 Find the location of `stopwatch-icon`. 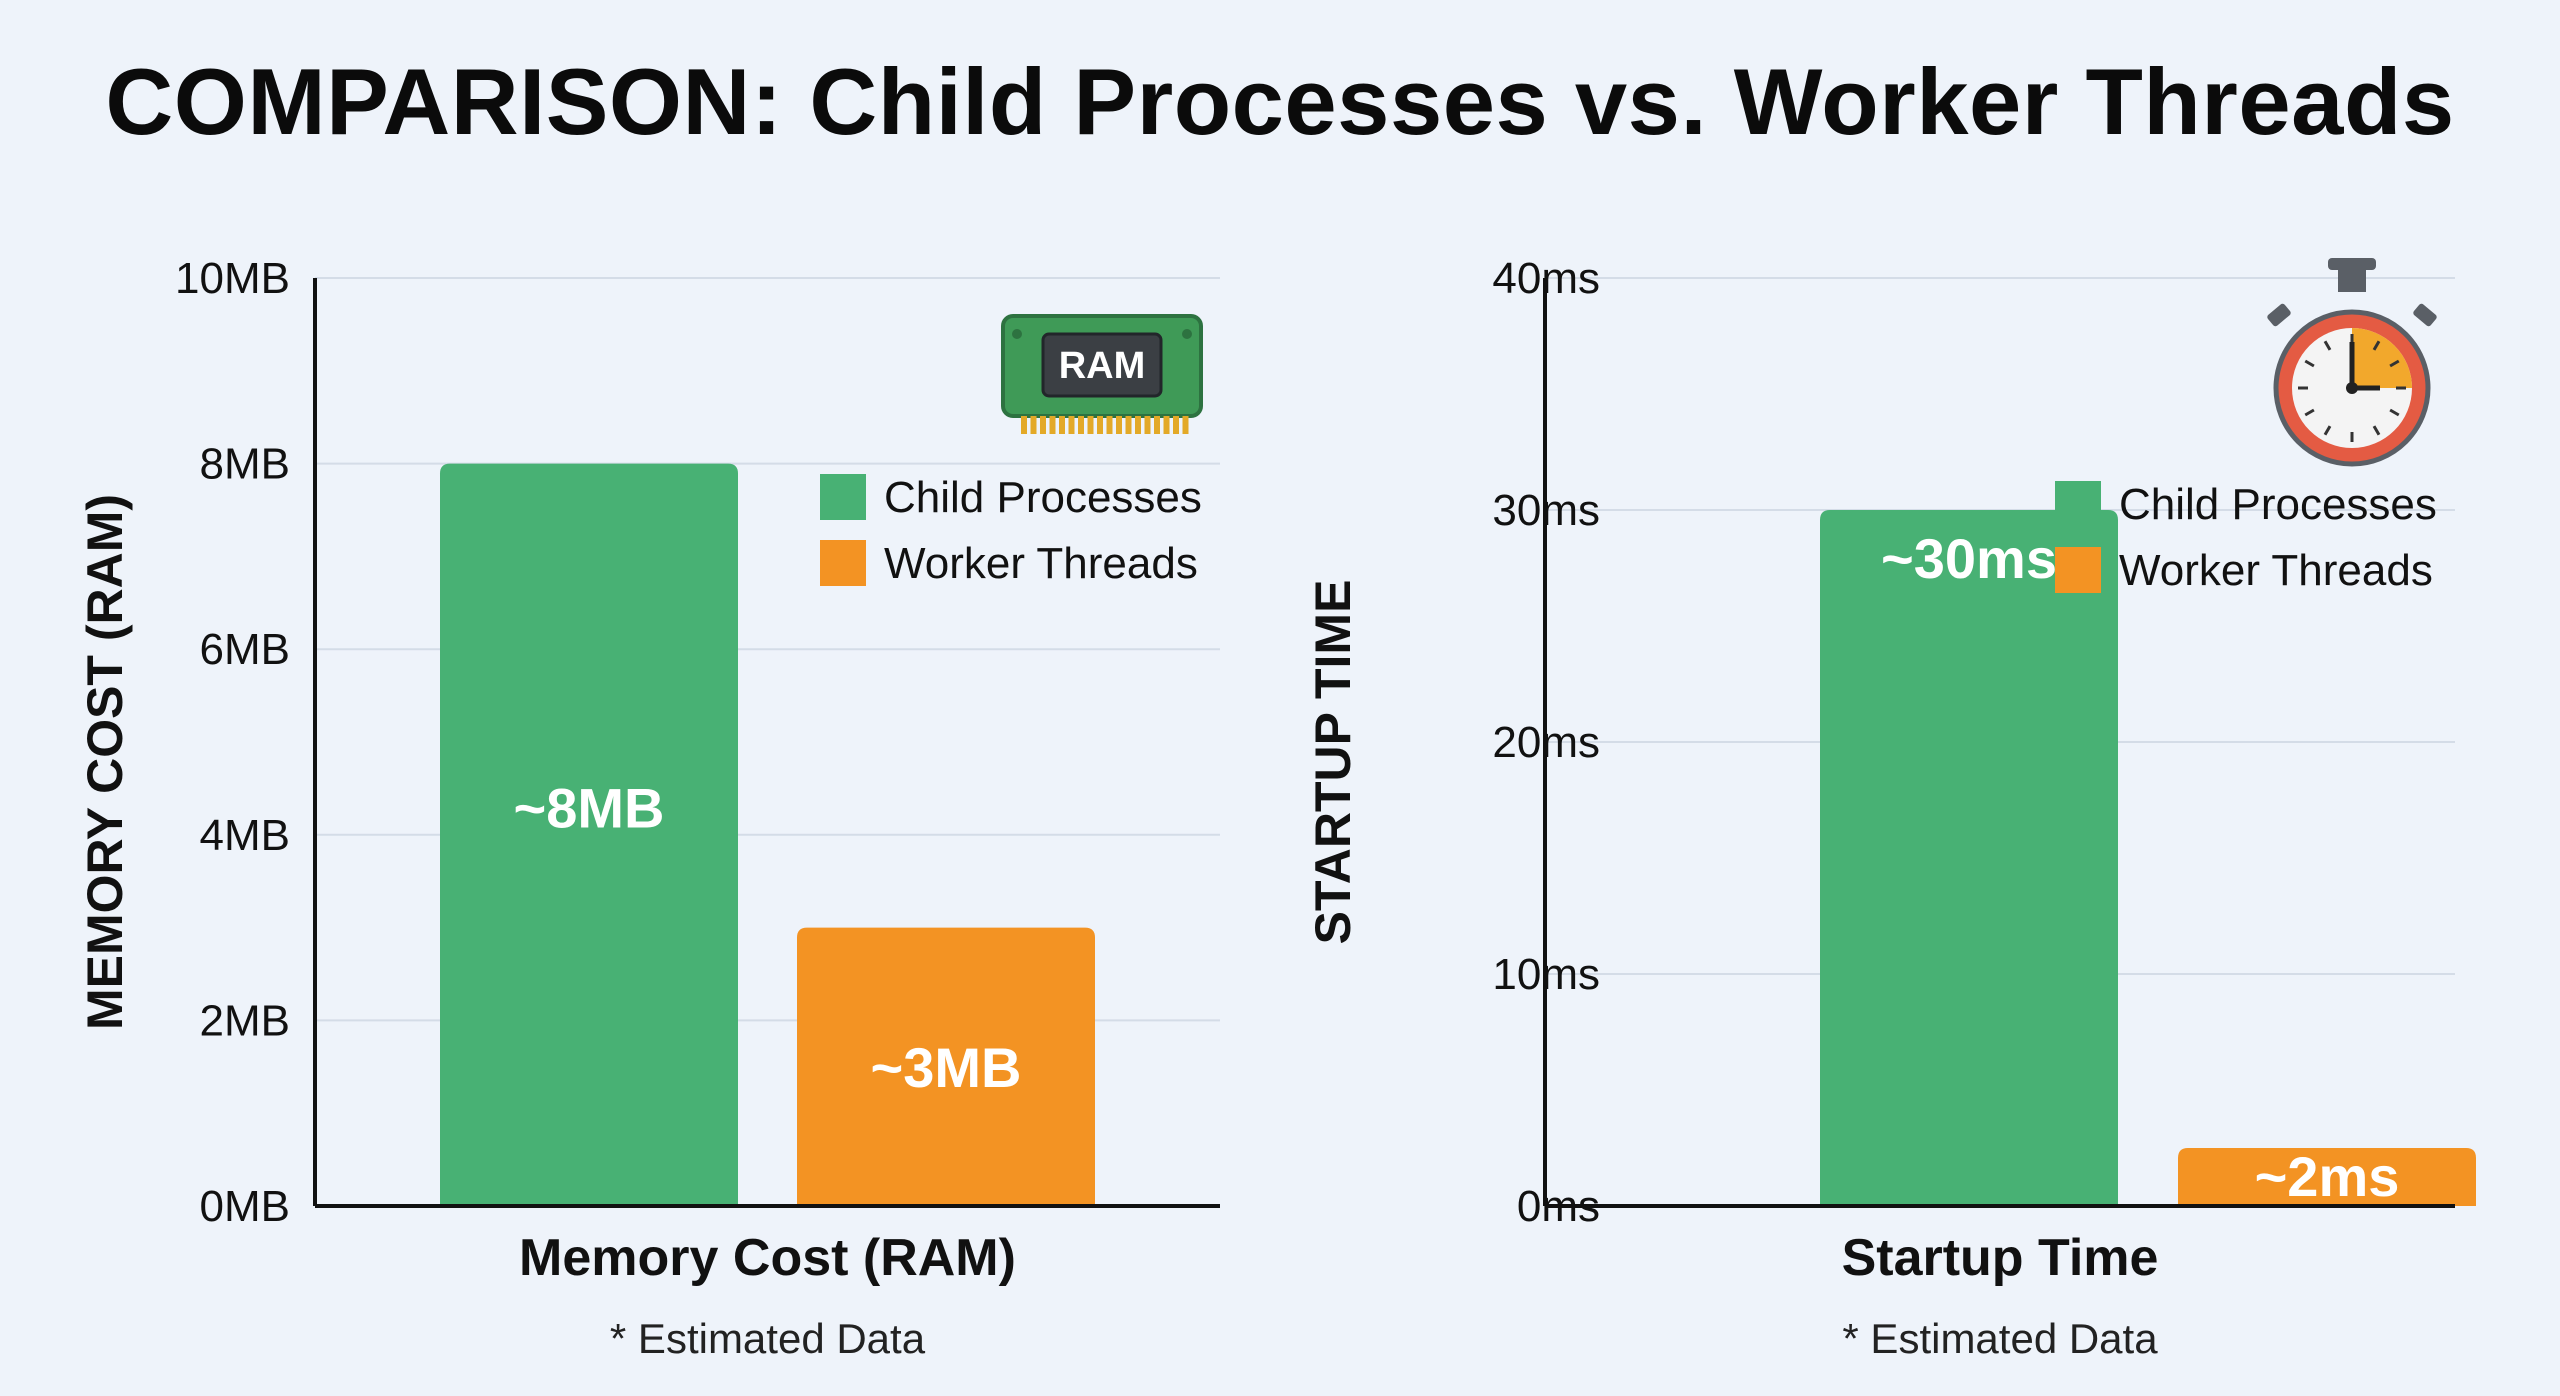

stopwatch-icon is located at coordinates (2352, 362).